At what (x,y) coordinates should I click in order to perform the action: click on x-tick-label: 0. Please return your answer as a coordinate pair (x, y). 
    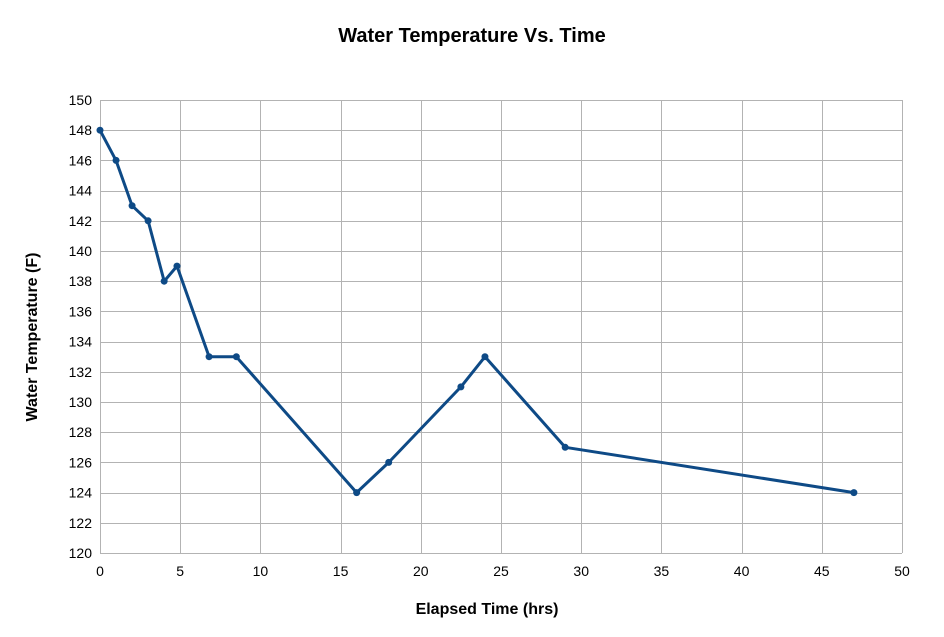
    Looking at the image, I should click on (100, 571).